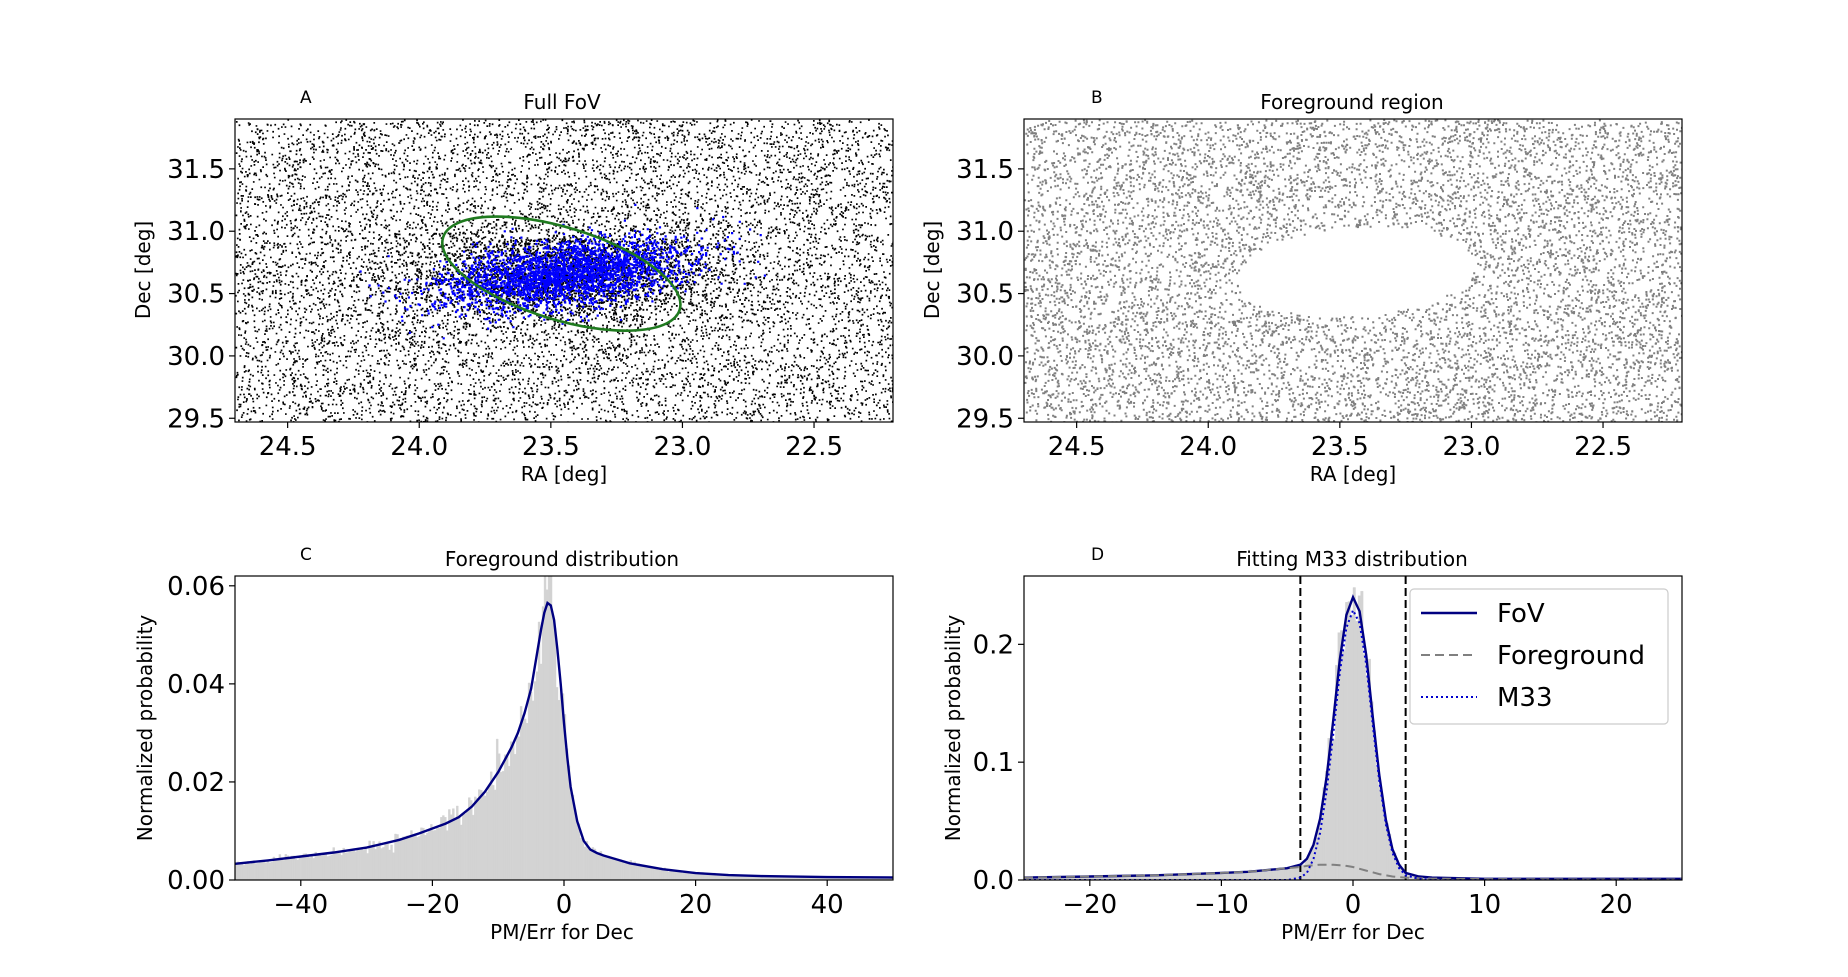 The image size is (1848, 977). I want to click on panel-c-xtick-label: −20, so click(432, 905).